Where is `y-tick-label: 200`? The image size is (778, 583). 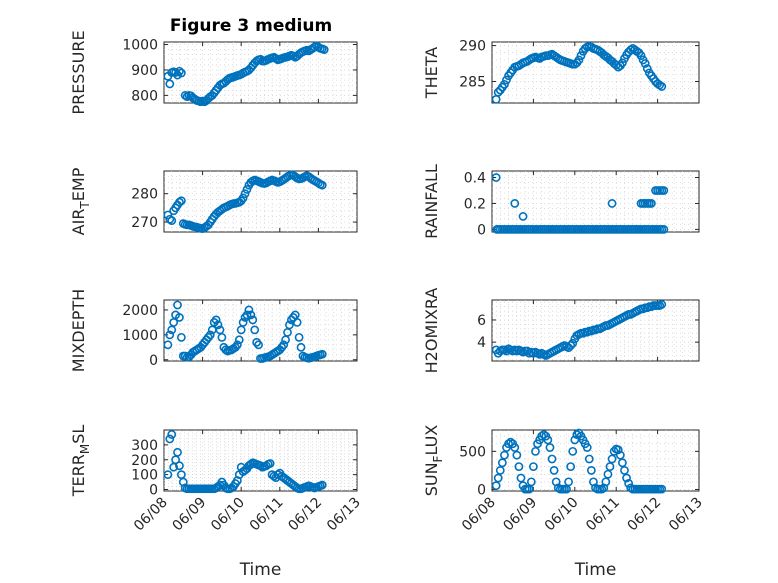
y-tick-label: 200 is located at coordinates (144, 461).